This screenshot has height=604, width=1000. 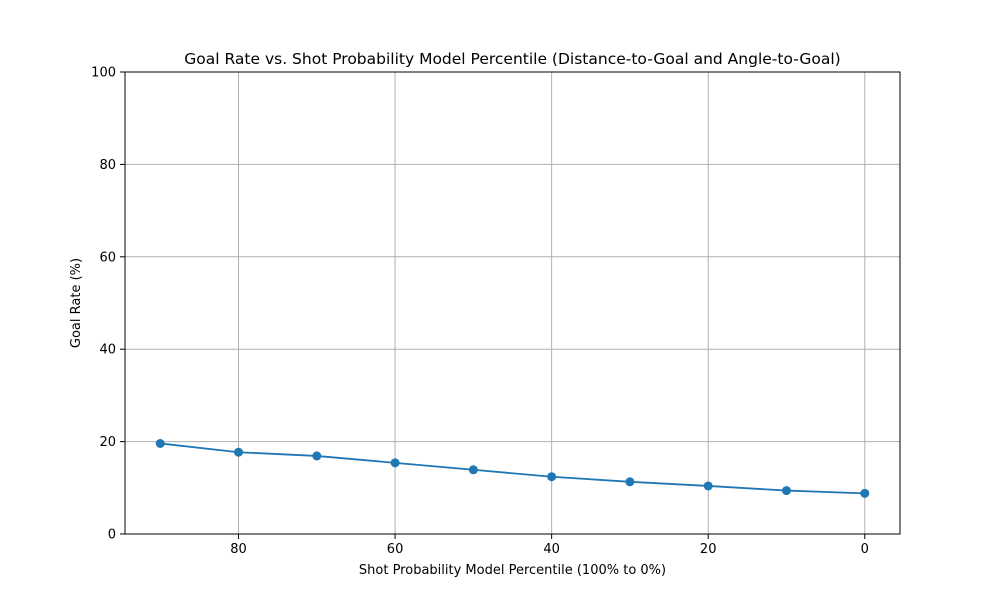 What do you see at coordinates (107, 350) in the screenshot?
I see `y-tick-label: 40` at bounding box center [107, 350].